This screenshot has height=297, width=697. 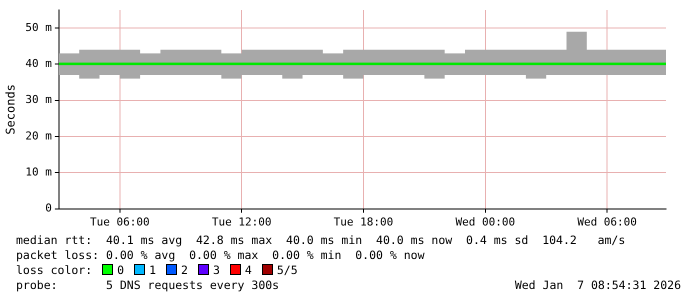 I want to click on y-tick-label: 20 m, so click(x=38, y=135).